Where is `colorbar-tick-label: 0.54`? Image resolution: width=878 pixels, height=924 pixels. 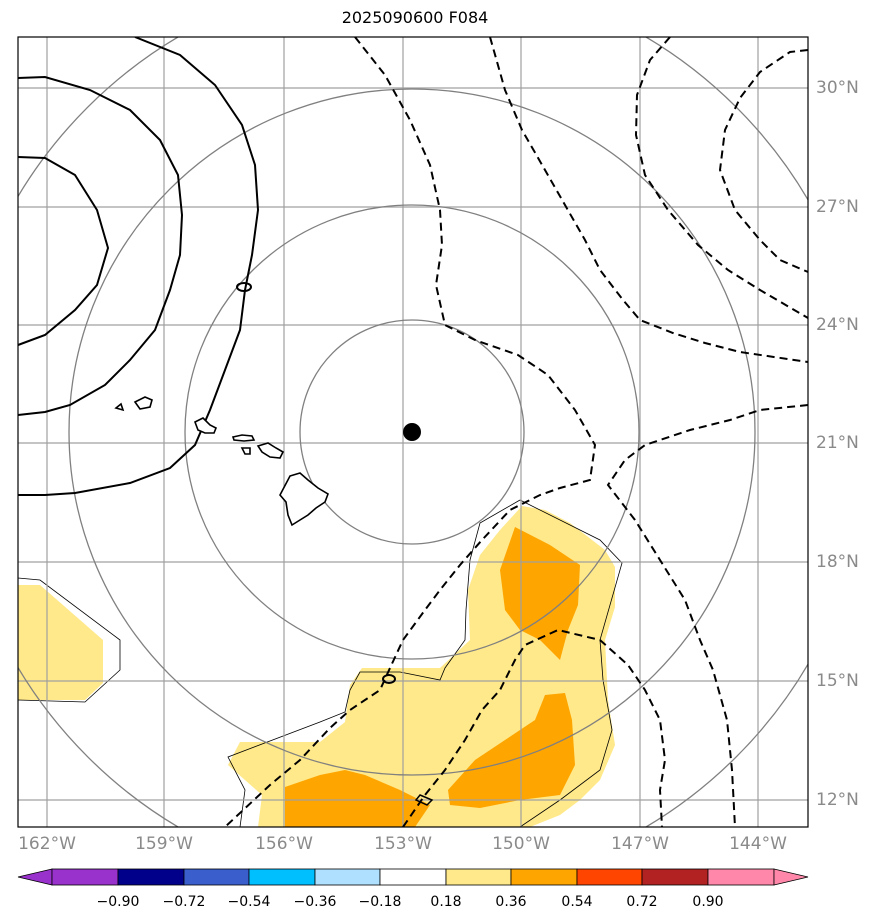 colorbar-tick-label: 0.54 is located at coordinates (577, 902).